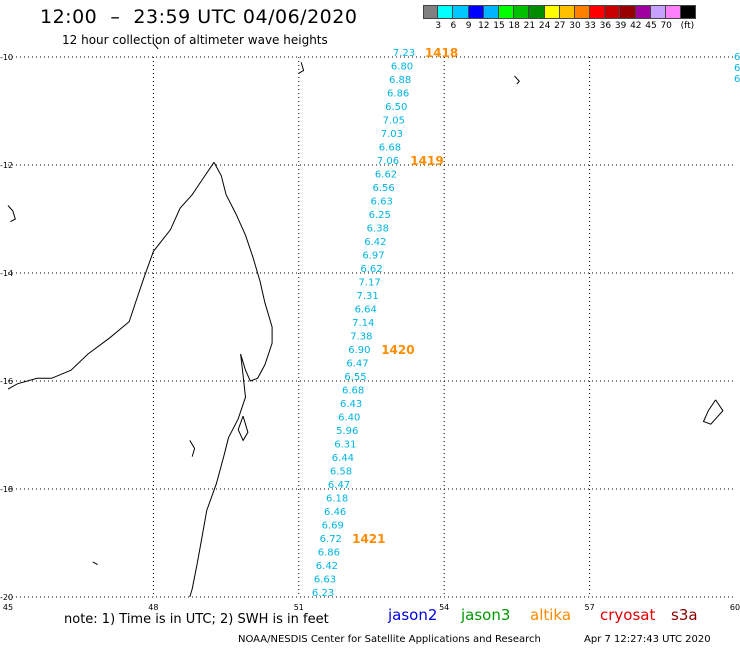  I want to click on wave-height-label: 6.56, so click(383, 188).